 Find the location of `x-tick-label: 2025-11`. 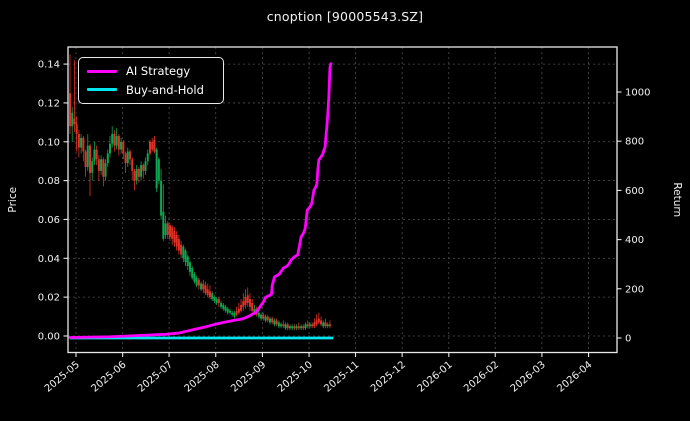

x-tick-label: 2025-11 is located at coordinates (341, 376).